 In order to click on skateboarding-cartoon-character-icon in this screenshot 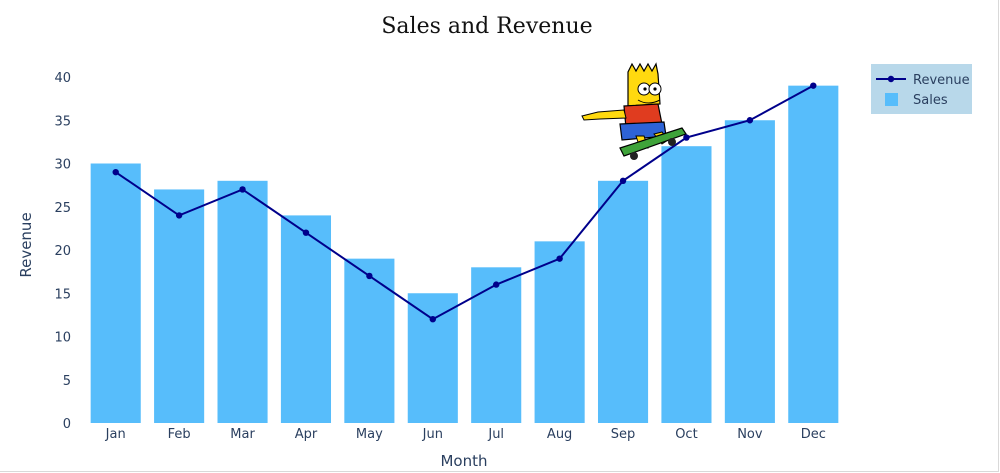, I will do `click(634, 111)`.